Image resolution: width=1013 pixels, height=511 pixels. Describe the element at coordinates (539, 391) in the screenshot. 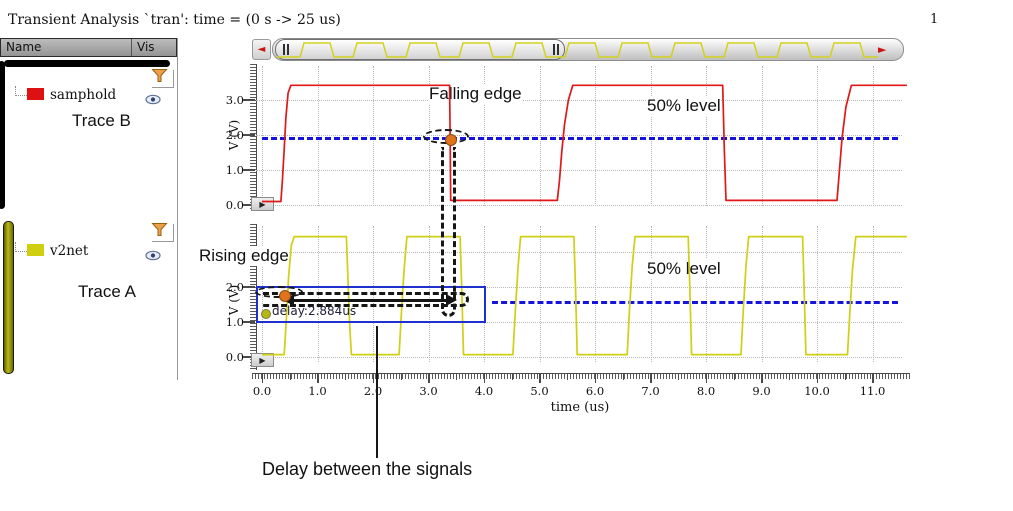

I see `x-tick-label: 5.0` at that location.